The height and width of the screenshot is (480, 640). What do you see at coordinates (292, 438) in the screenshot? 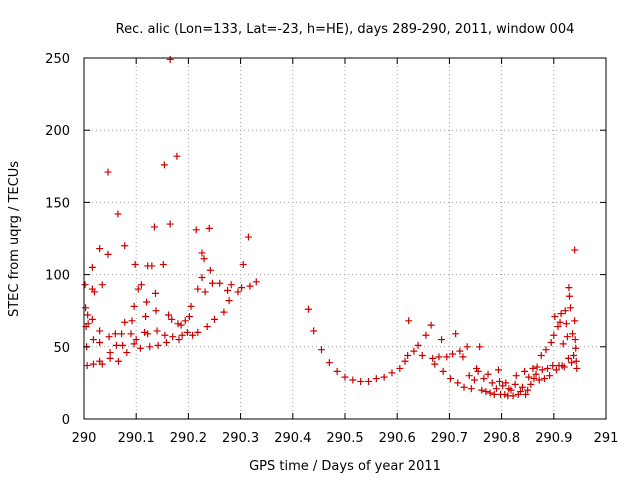
I see `x-tick-label: 290.4` at bounding box center [292, 438].